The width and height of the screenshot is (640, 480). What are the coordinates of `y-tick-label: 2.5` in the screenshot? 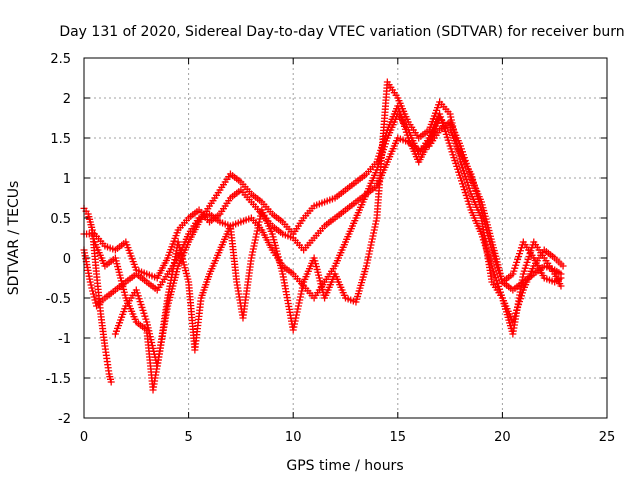 It's located at (60, 59).